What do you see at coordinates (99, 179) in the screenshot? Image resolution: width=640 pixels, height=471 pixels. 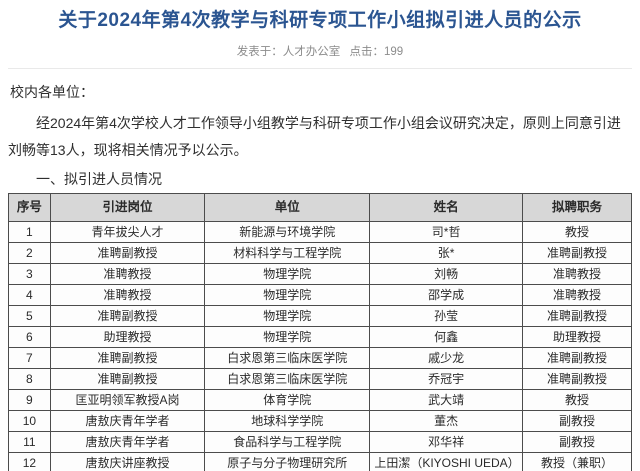 I see `section-heading: 一、拟引进人员情况` at bounding box center [99, 179].